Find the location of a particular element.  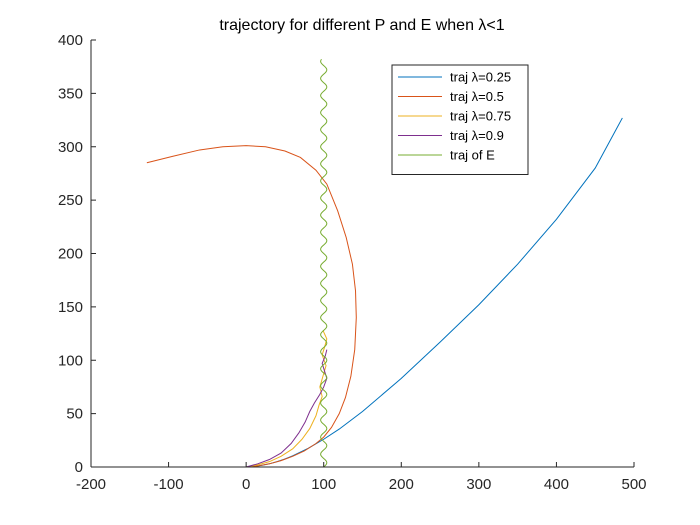

x-tick-label-2: 0 is located at coordinates (246, 484).